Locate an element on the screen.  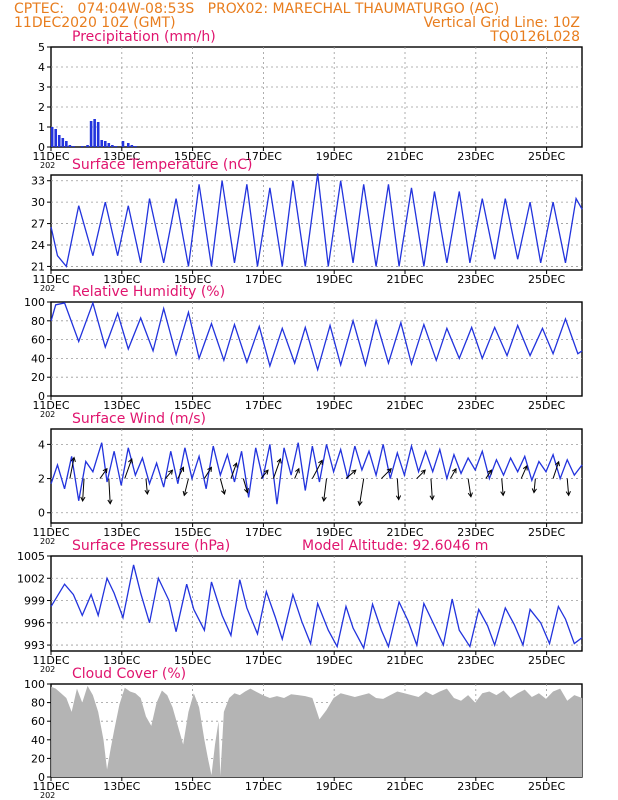
panel-title: Relative Humidity (%) is located at coordinates (148, 292).